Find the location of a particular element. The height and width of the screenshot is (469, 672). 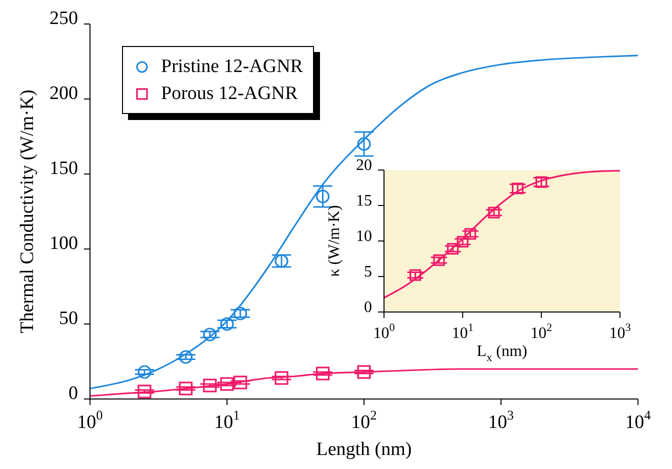

y-tick-label: 5 is located at coordinates (368, 272).